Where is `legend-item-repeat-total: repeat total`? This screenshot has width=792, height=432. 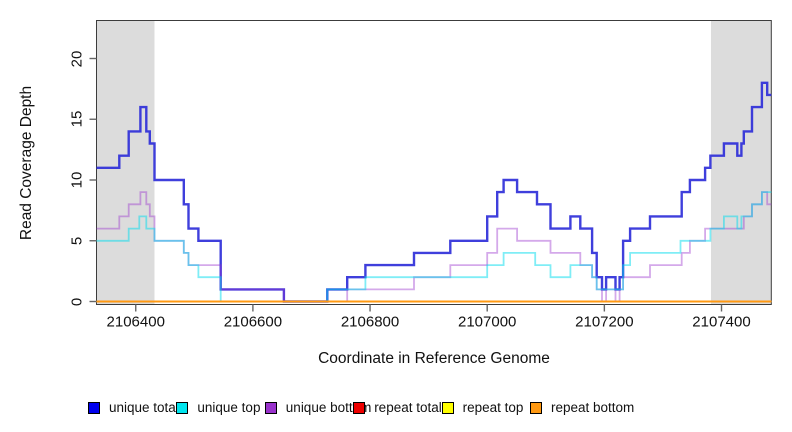
legend-item-repeat-total: repeat total is located at coordinates (397, 407).